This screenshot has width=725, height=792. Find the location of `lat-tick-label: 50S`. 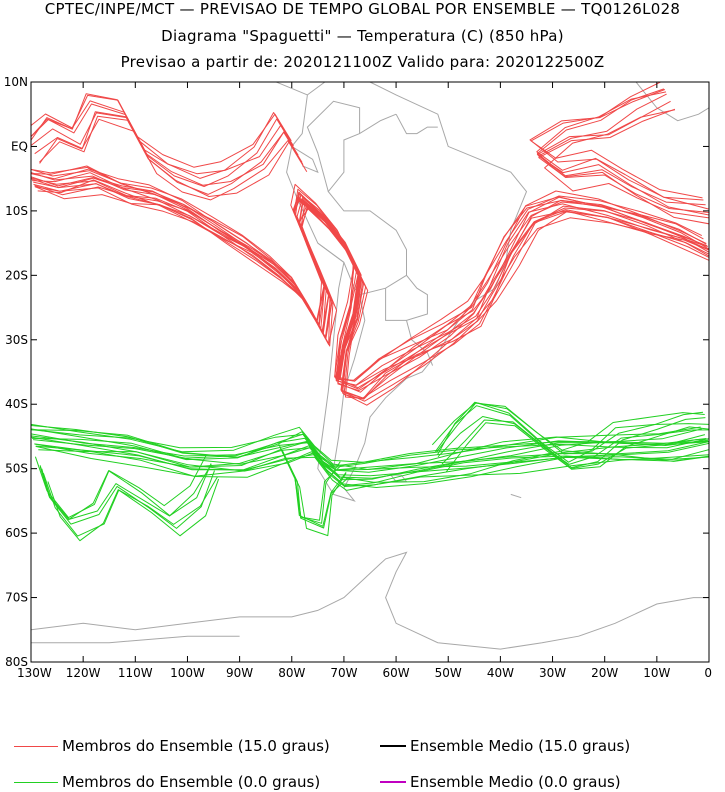

lat-tick-label: 50S is located at coordinates (16, 469).